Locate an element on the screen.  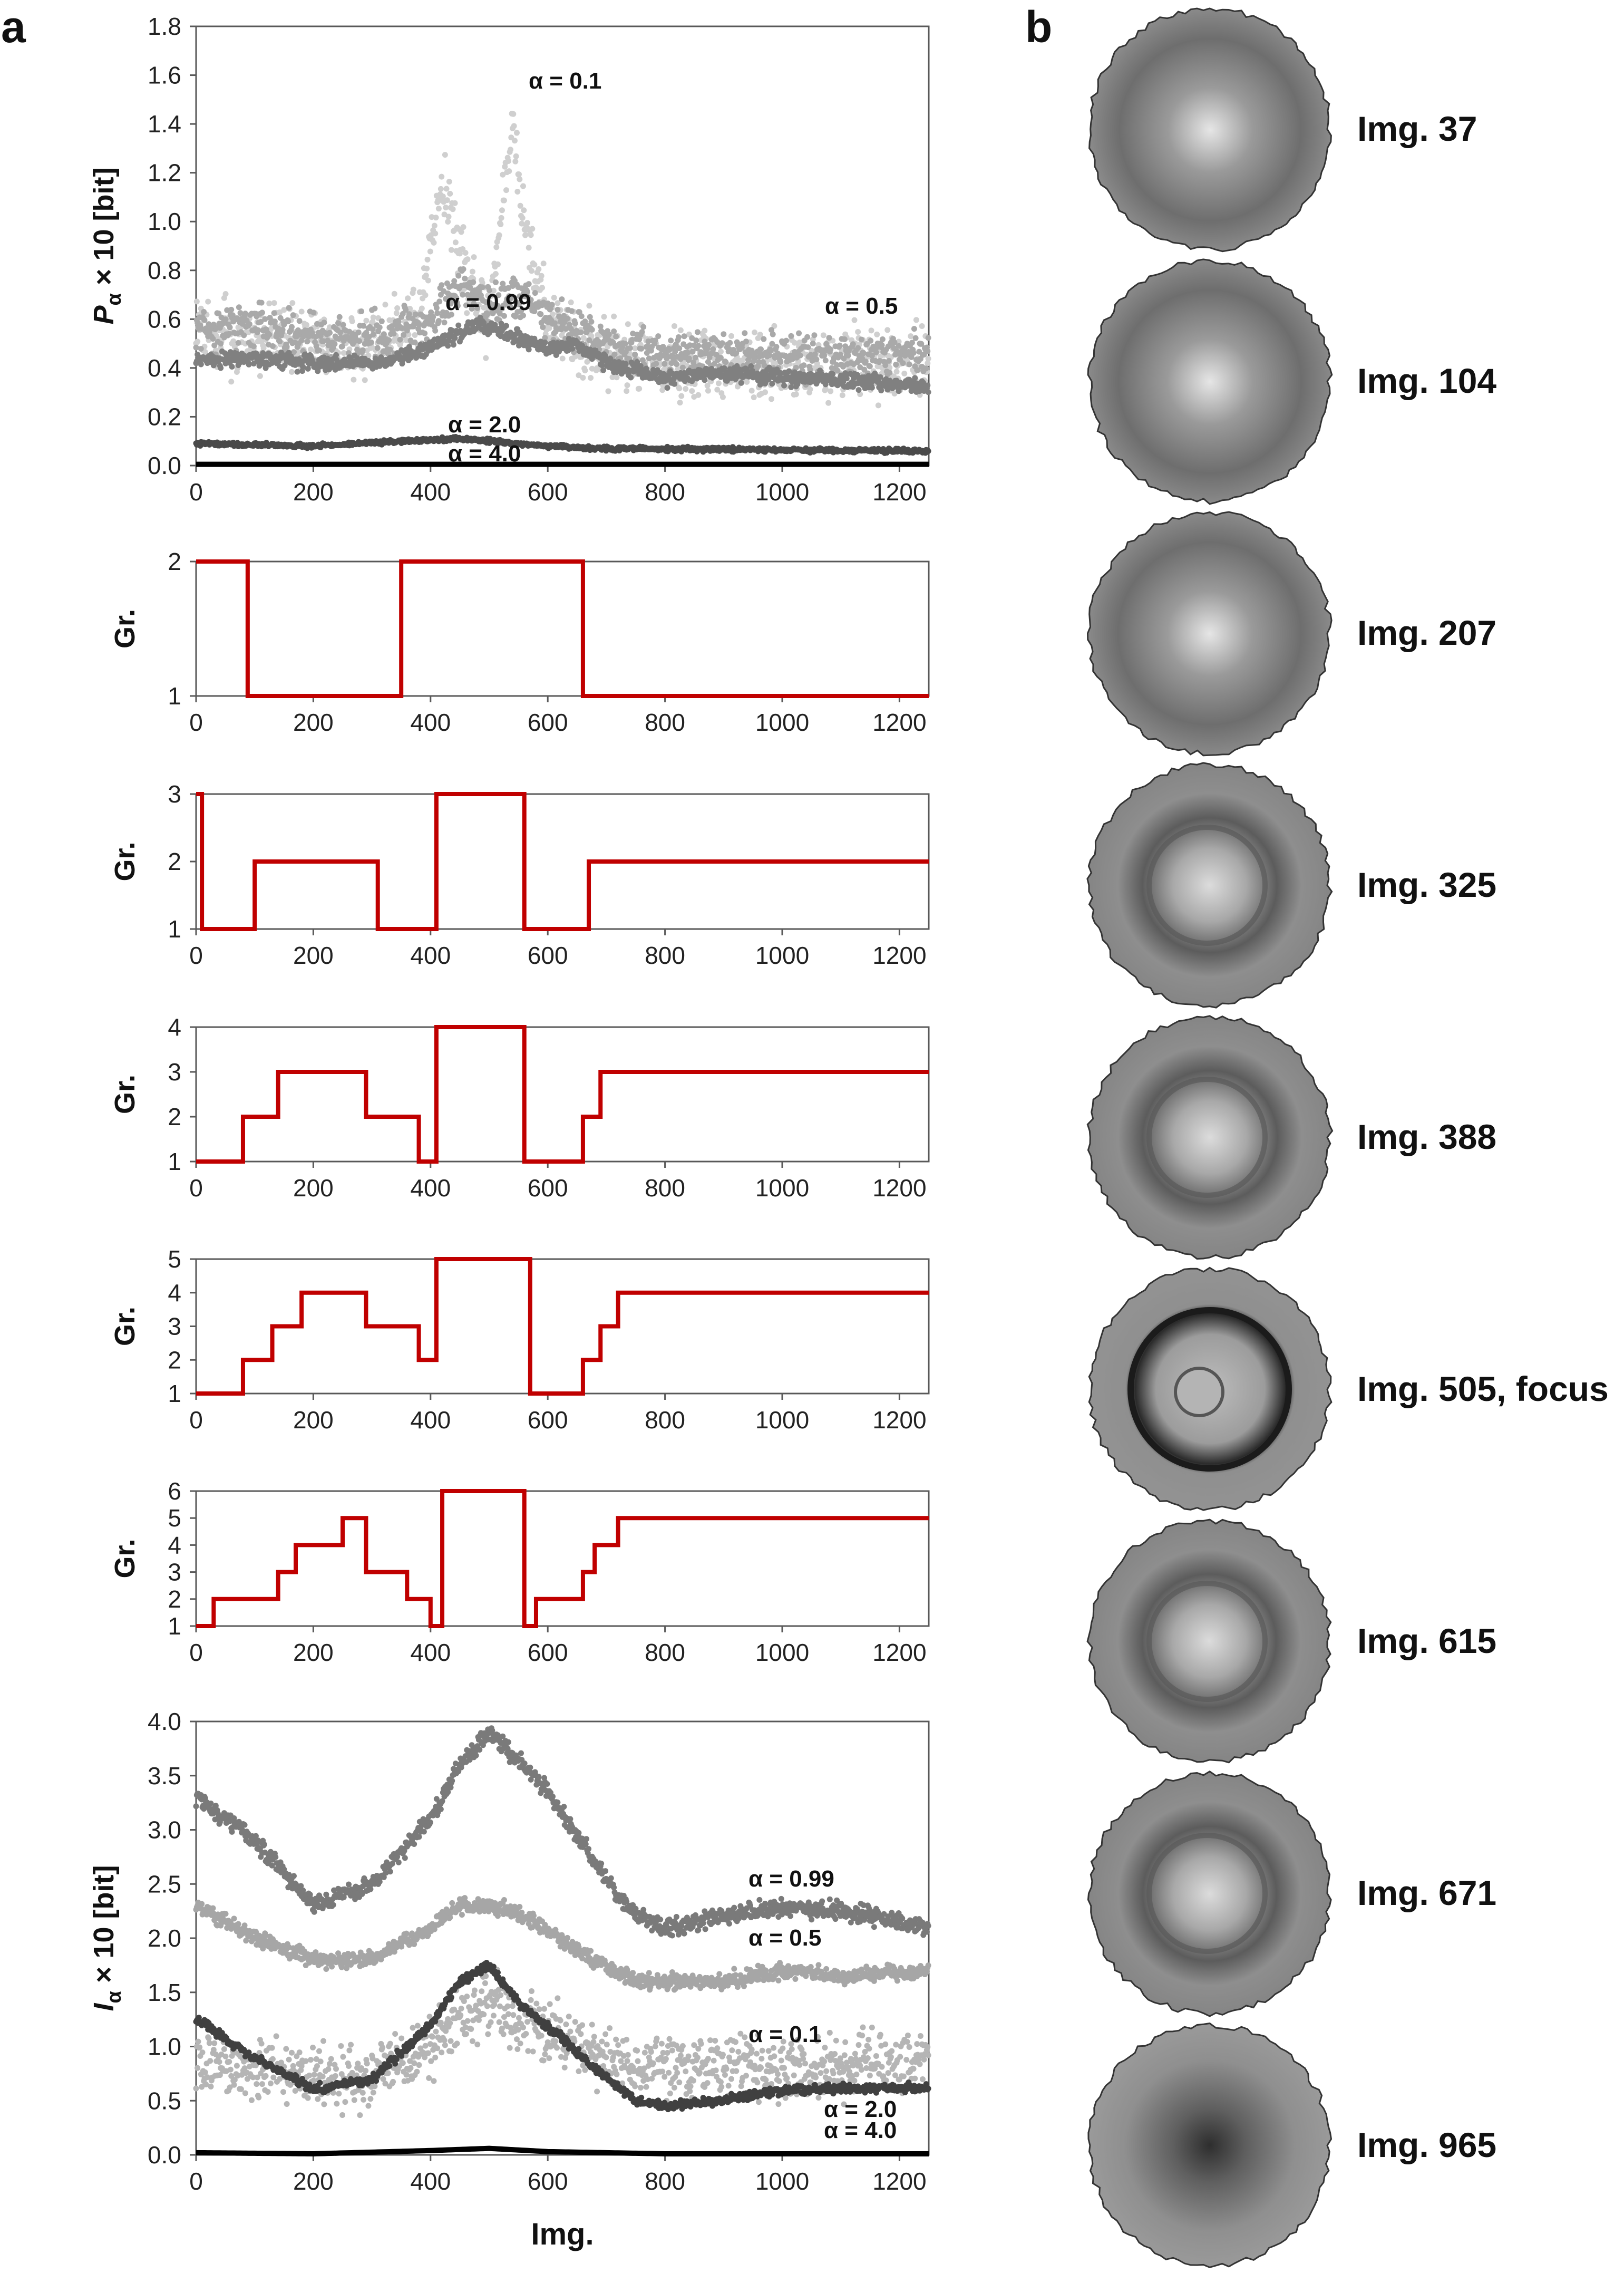
x-tick-label: 400 is located at coordinates (431, 1652).